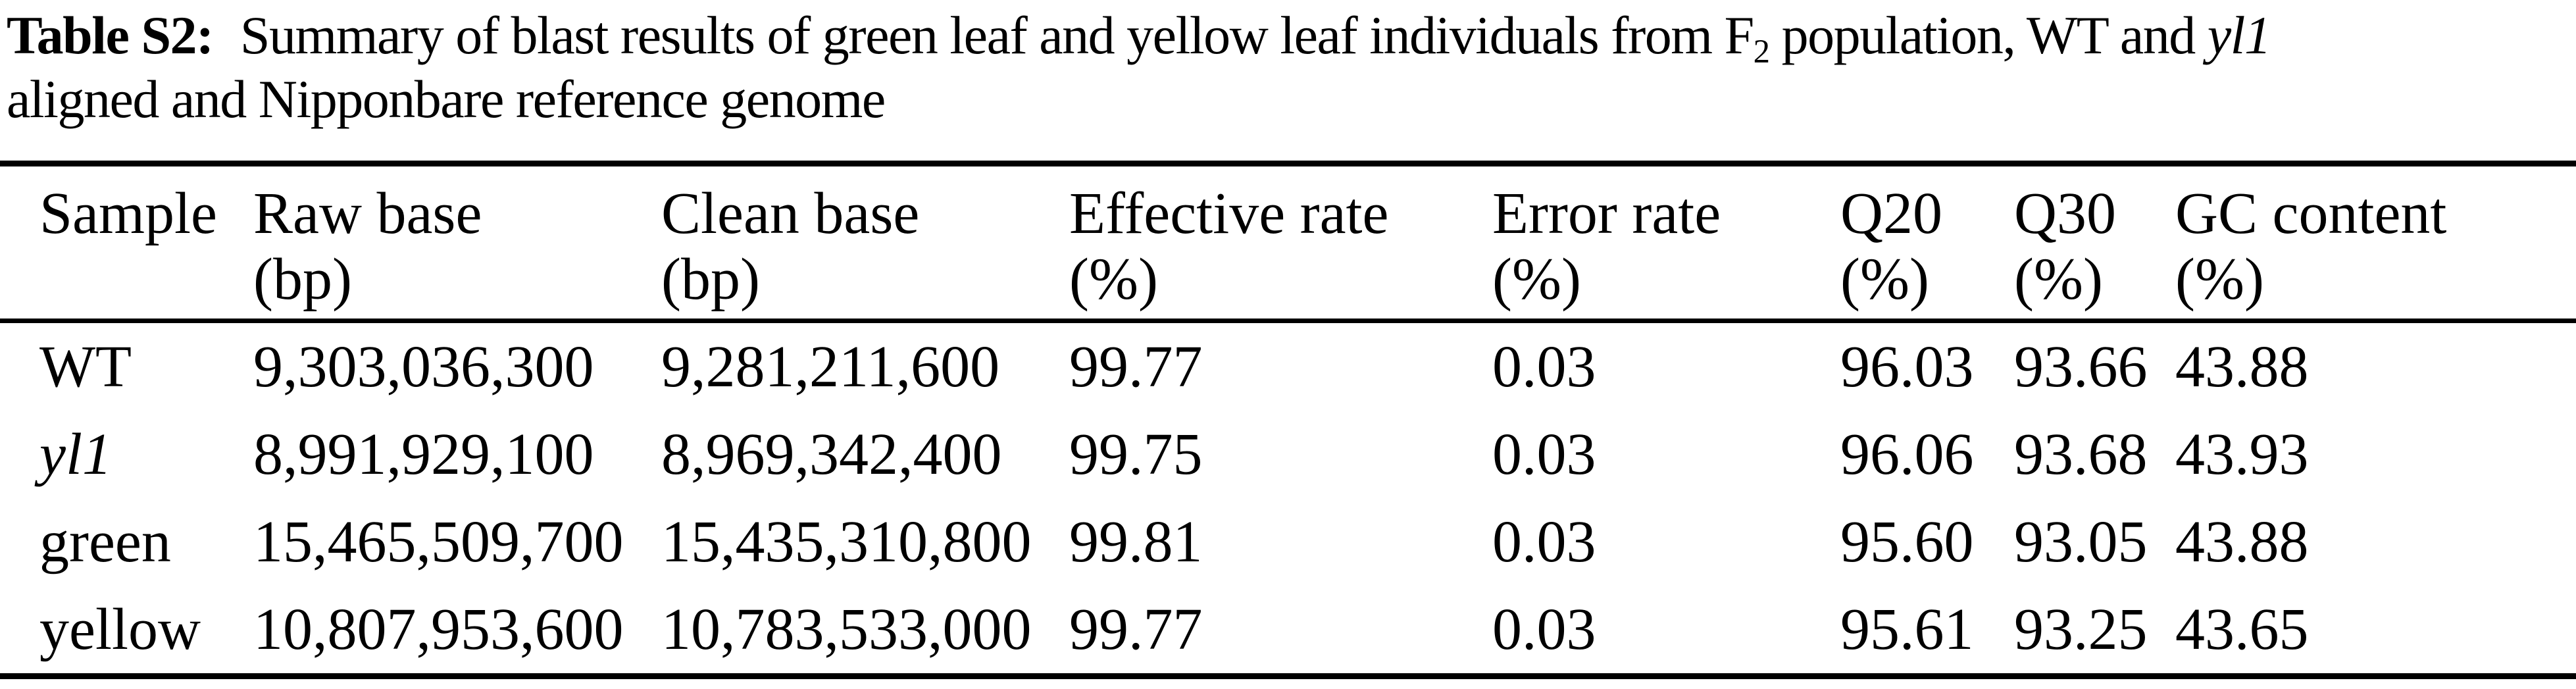 This screenshot has height=689, width=2576. I want to click on header-cell-error-rate: Error rate (%), so click(1666, 242).